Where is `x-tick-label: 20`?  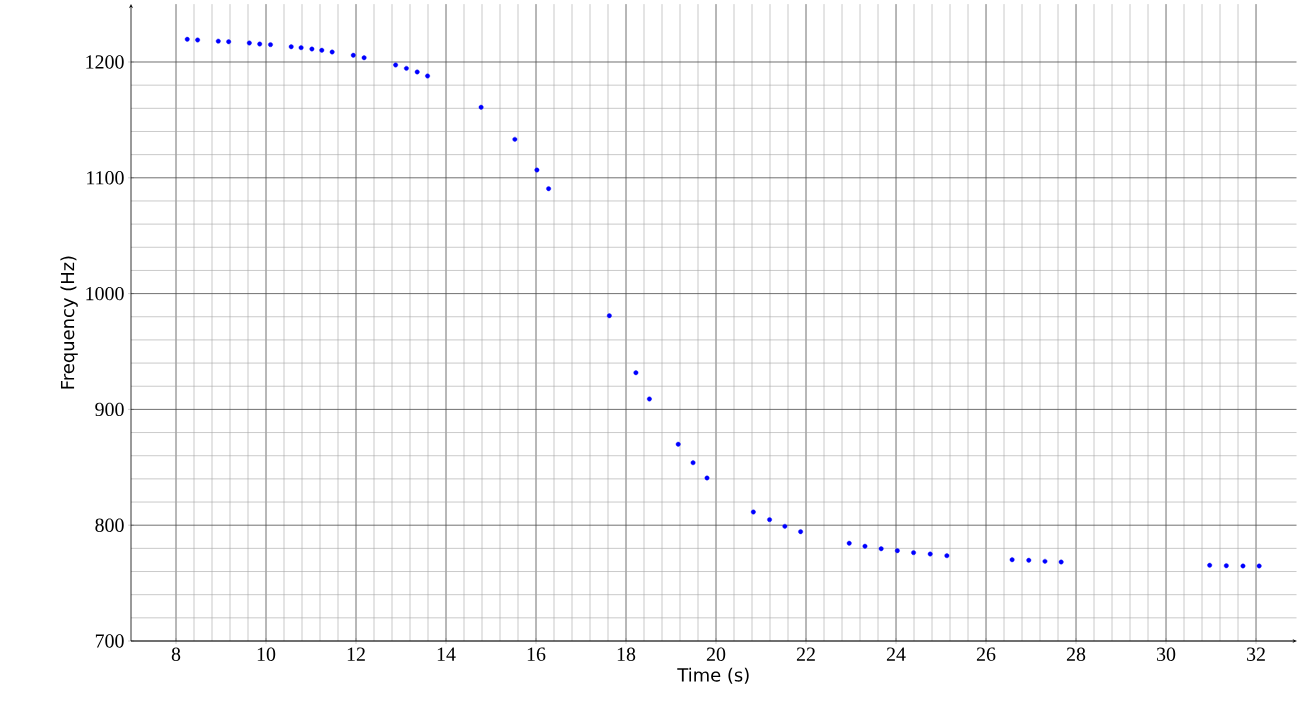
x-tick-label: 20 is located at coordinates (716, 654).